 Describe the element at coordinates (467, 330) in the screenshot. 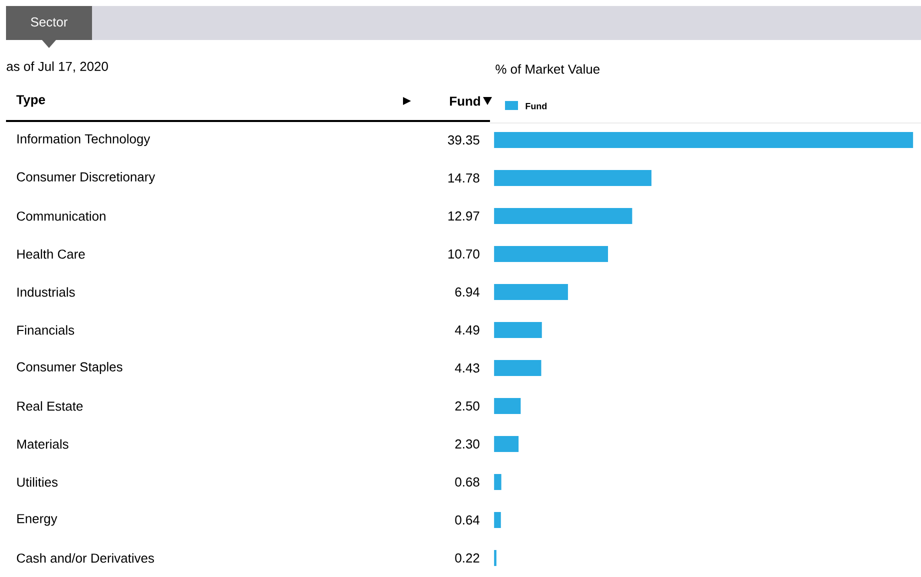

I see `data-label: 4.49` at that location.